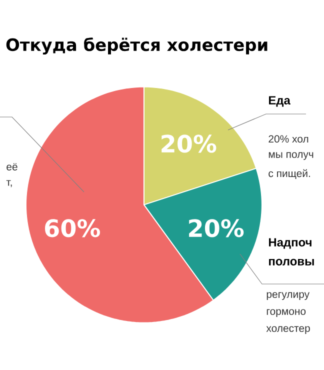 This screenshot has width=324, height=370. What do you see at coordinates (291, 156) in the screenshot?
I see `text: мы получ` at bounding box center [291, 156].